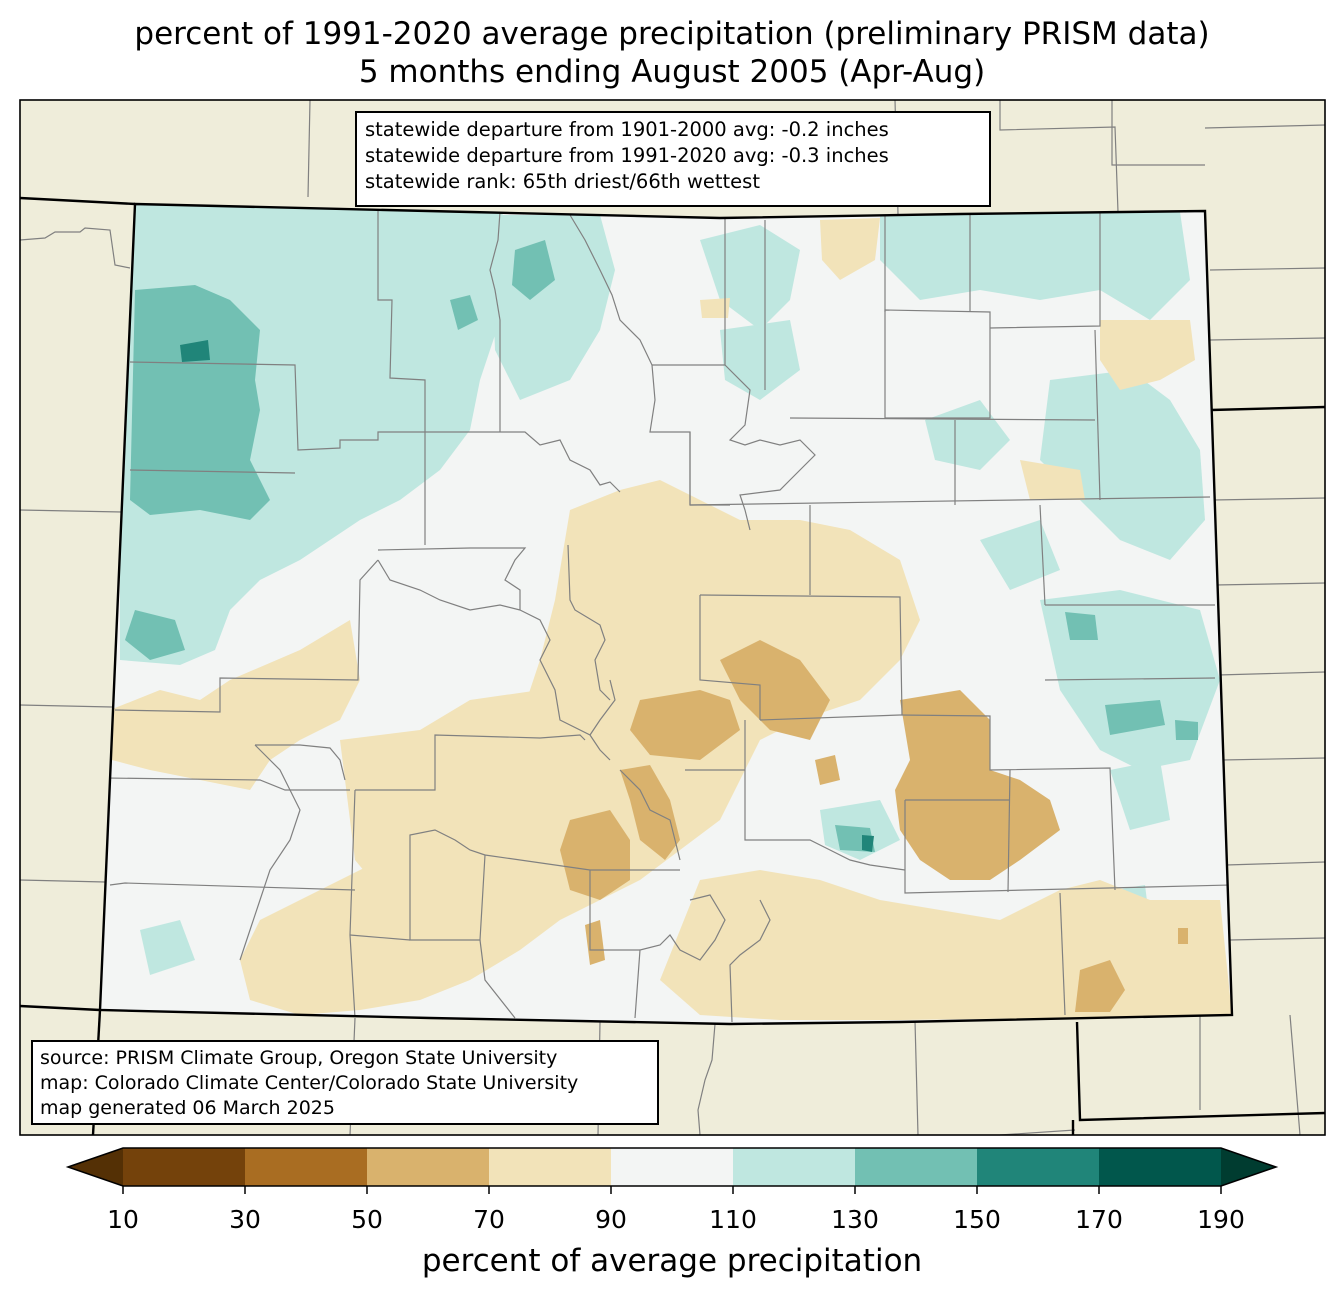 The image size is (1344, 1299). What do you see at coordinates (123, 1219) in the screenshot?
I see `colorbar-tick-label: 10` at bounding box center [123, 1219].